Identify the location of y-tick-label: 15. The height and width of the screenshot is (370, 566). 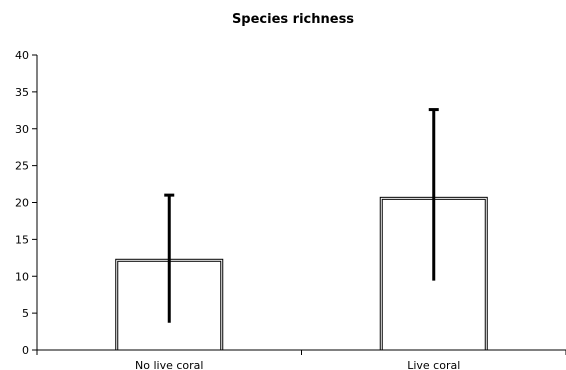
(22, 239).